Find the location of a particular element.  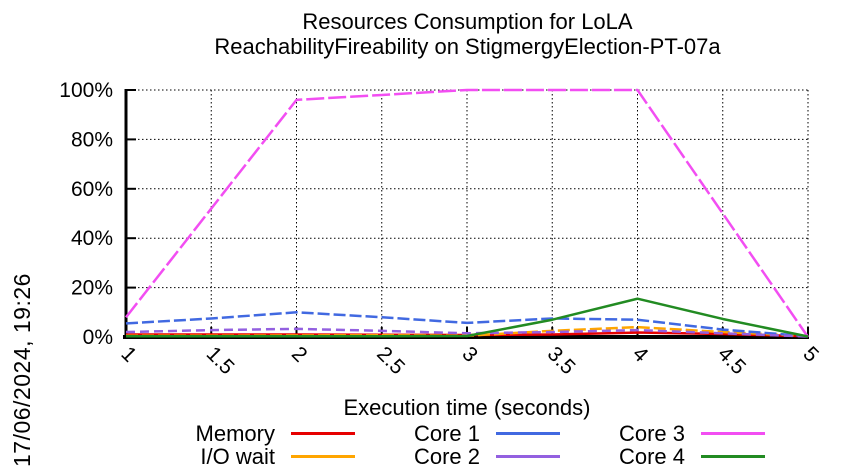

legend-label: Core 1 is located at coordinates (446, 433).